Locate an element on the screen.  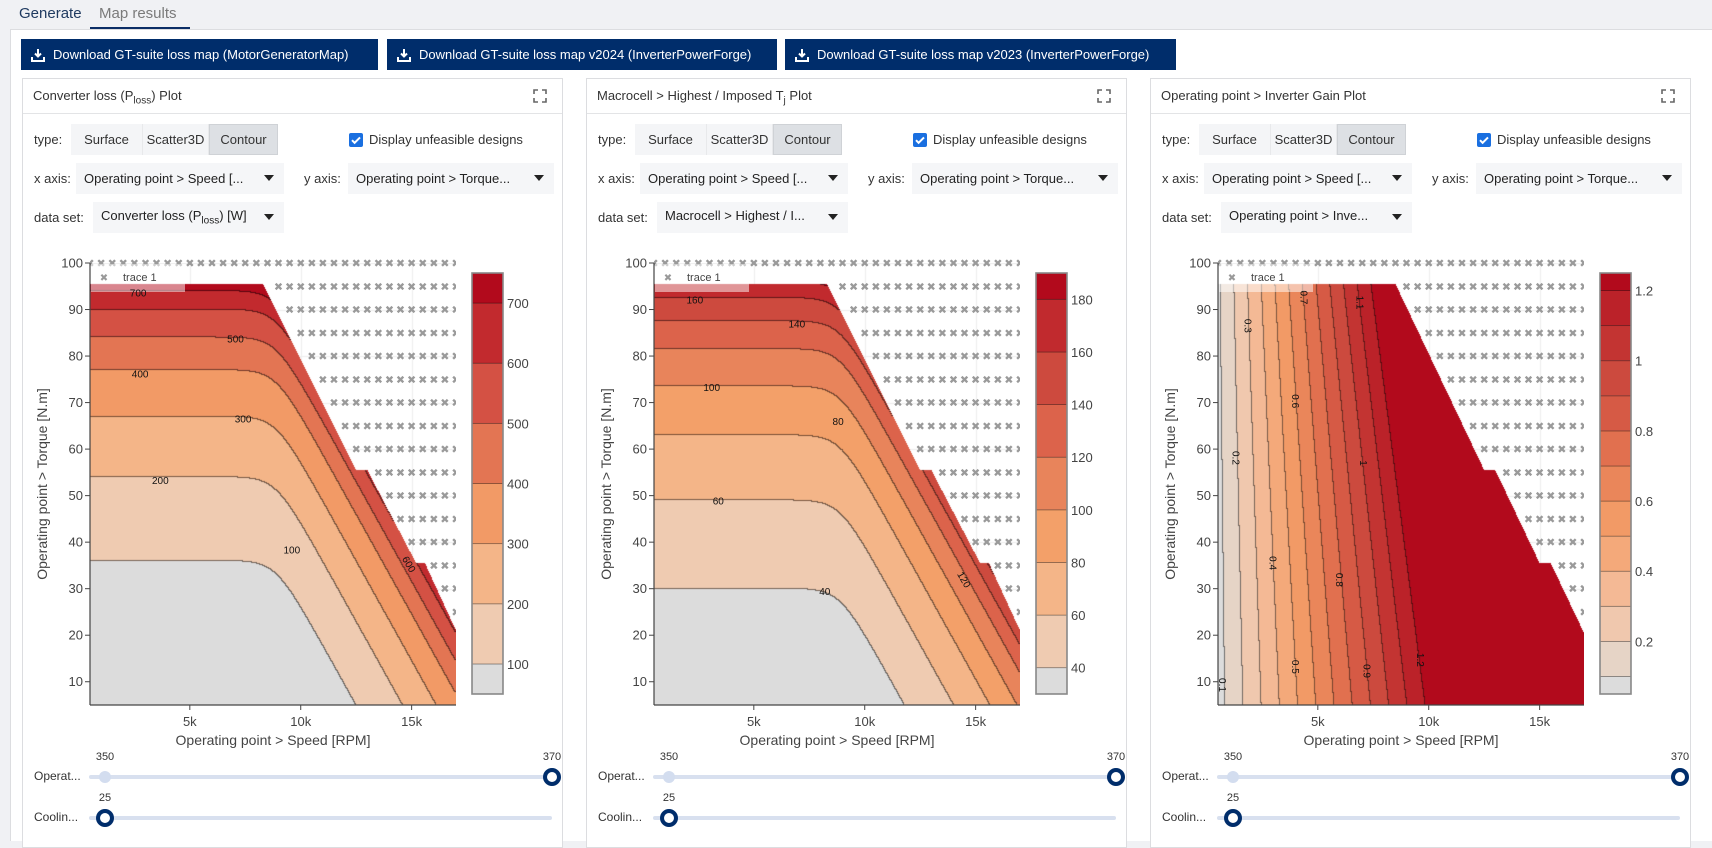
contour-label: 100 is located at coordinates (292, 551).